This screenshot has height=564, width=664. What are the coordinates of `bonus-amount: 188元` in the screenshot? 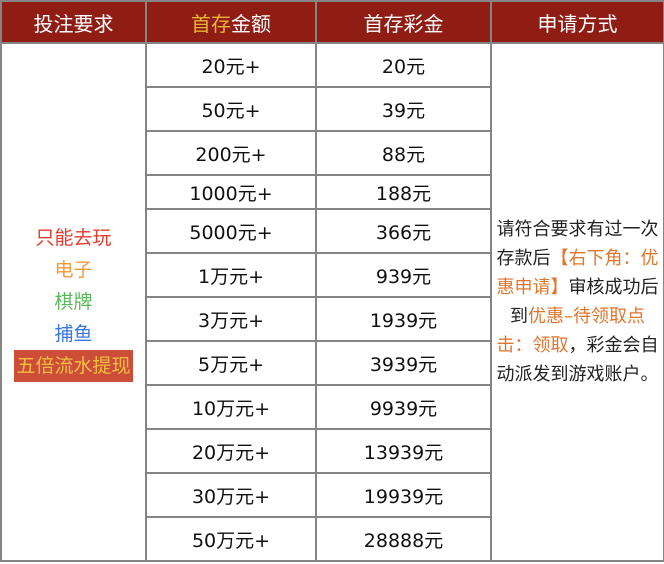 It's located at (403, 192).